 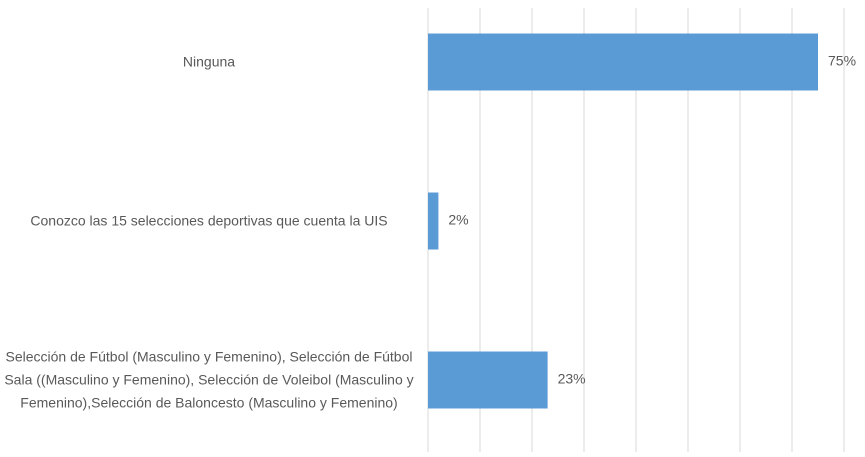 I want to click on value-label: 75%, so click(x=842, y=61).